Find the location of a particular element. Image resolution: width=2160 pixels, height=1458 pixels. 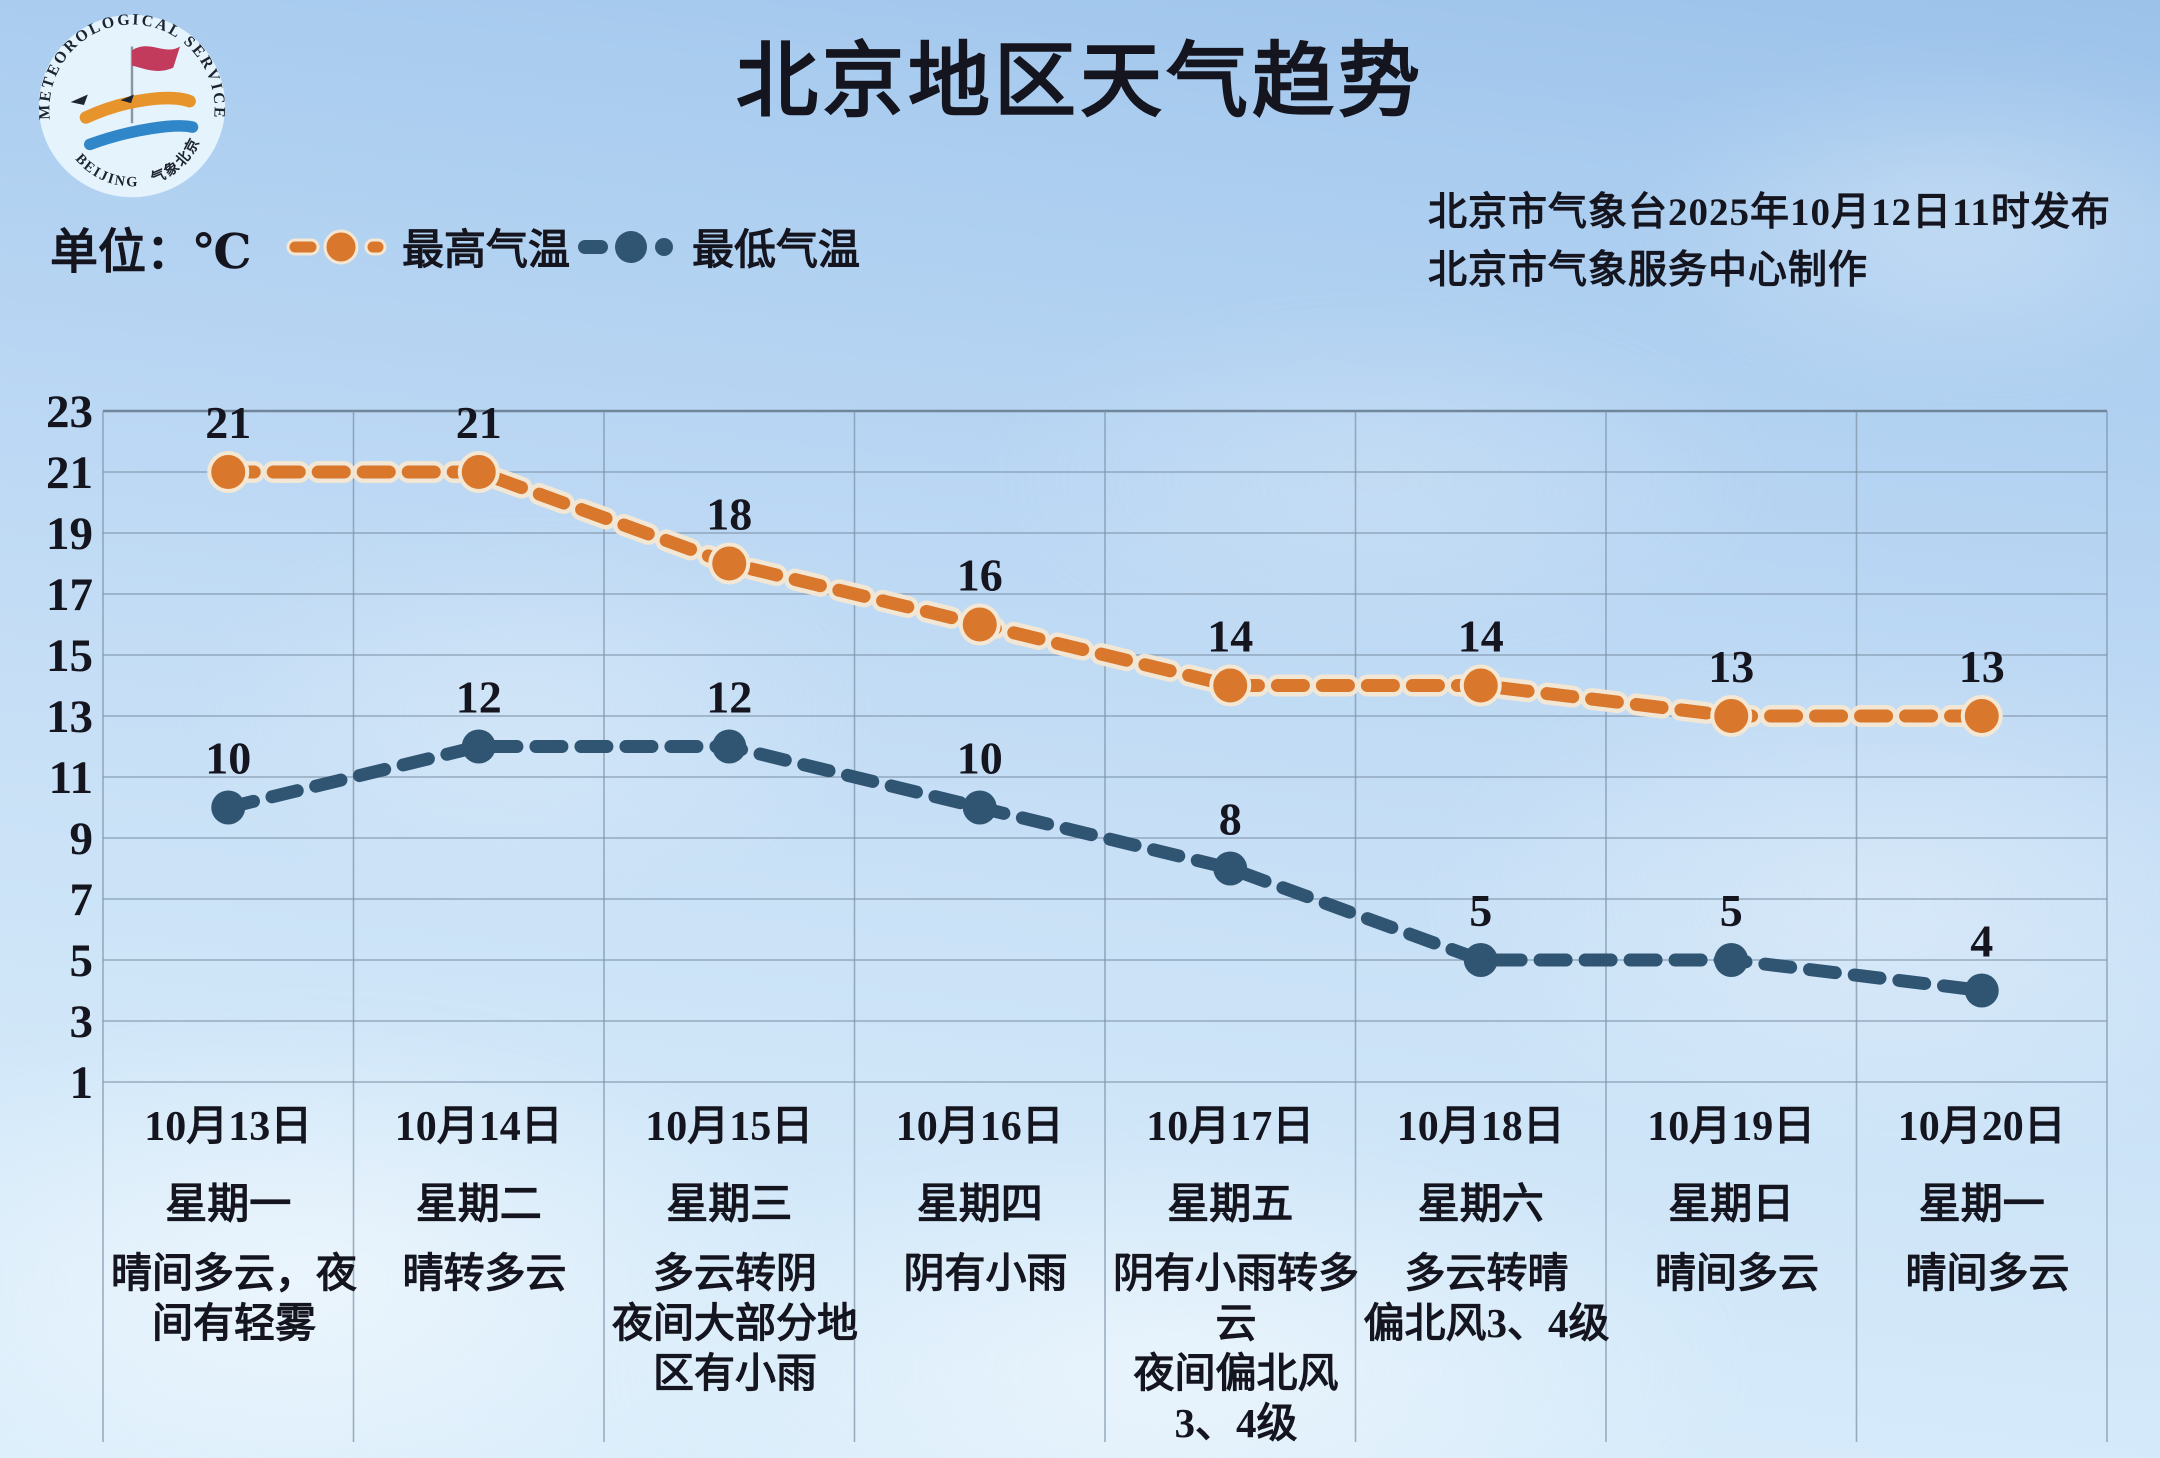

weather-label: 阴有小雨 is located at coordinates (985, 1273).